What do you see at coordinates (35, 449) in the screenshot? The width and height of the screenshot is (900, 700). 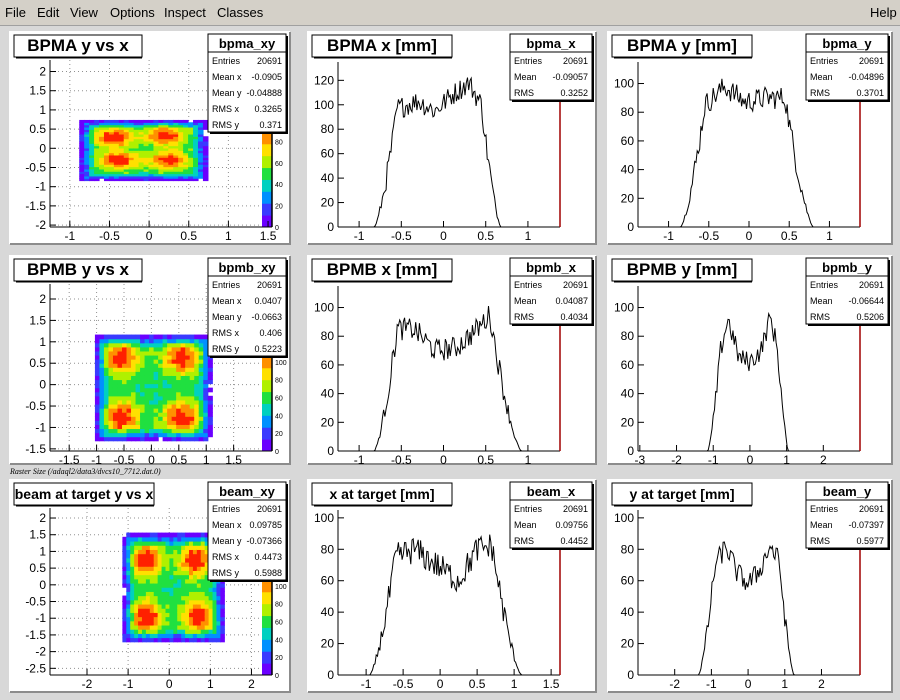 I see `y-tick-label-0: -1.5` at bounding box center [35, 449].